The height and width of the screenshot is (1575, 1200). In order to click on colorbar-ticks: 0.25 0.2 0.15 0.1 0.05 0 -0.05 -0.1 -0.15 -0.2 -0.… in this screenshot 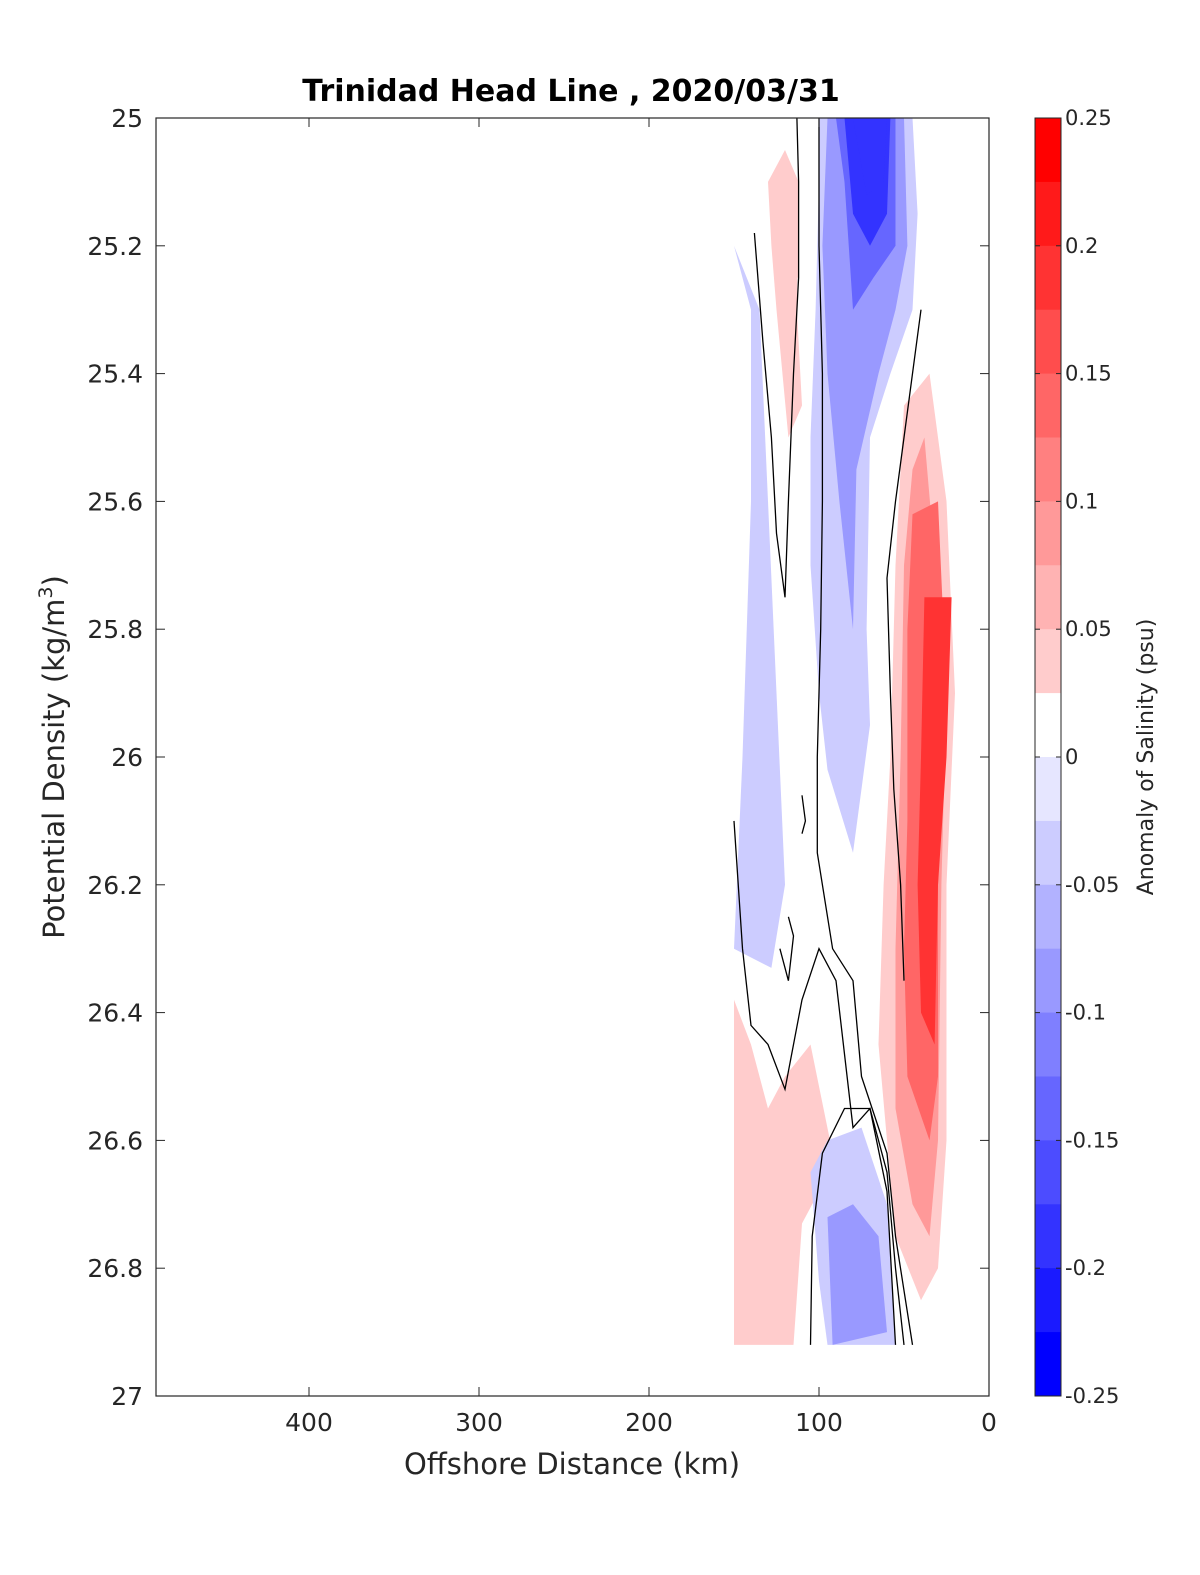, I will do `click(1077, 757)`.